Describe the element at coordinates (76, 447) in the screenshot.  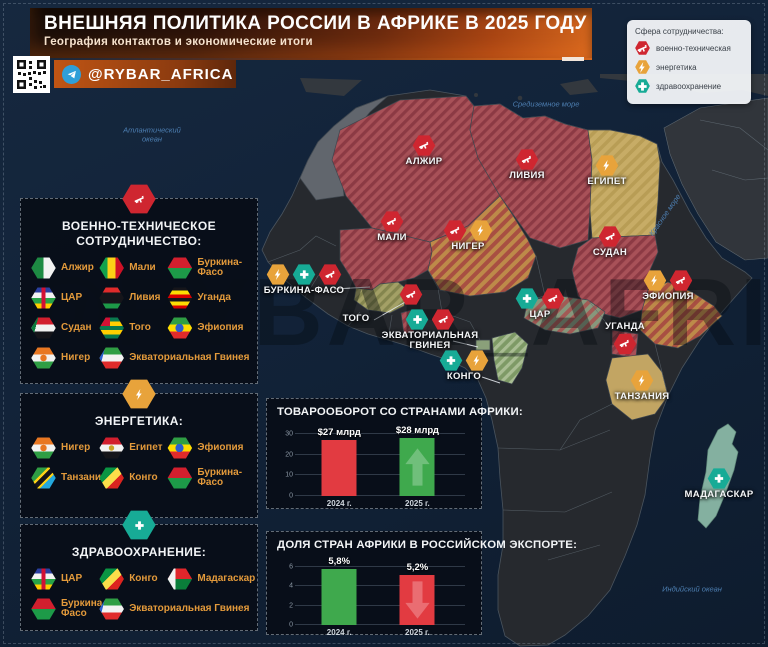
I see `country-name: Нигер` at that location.